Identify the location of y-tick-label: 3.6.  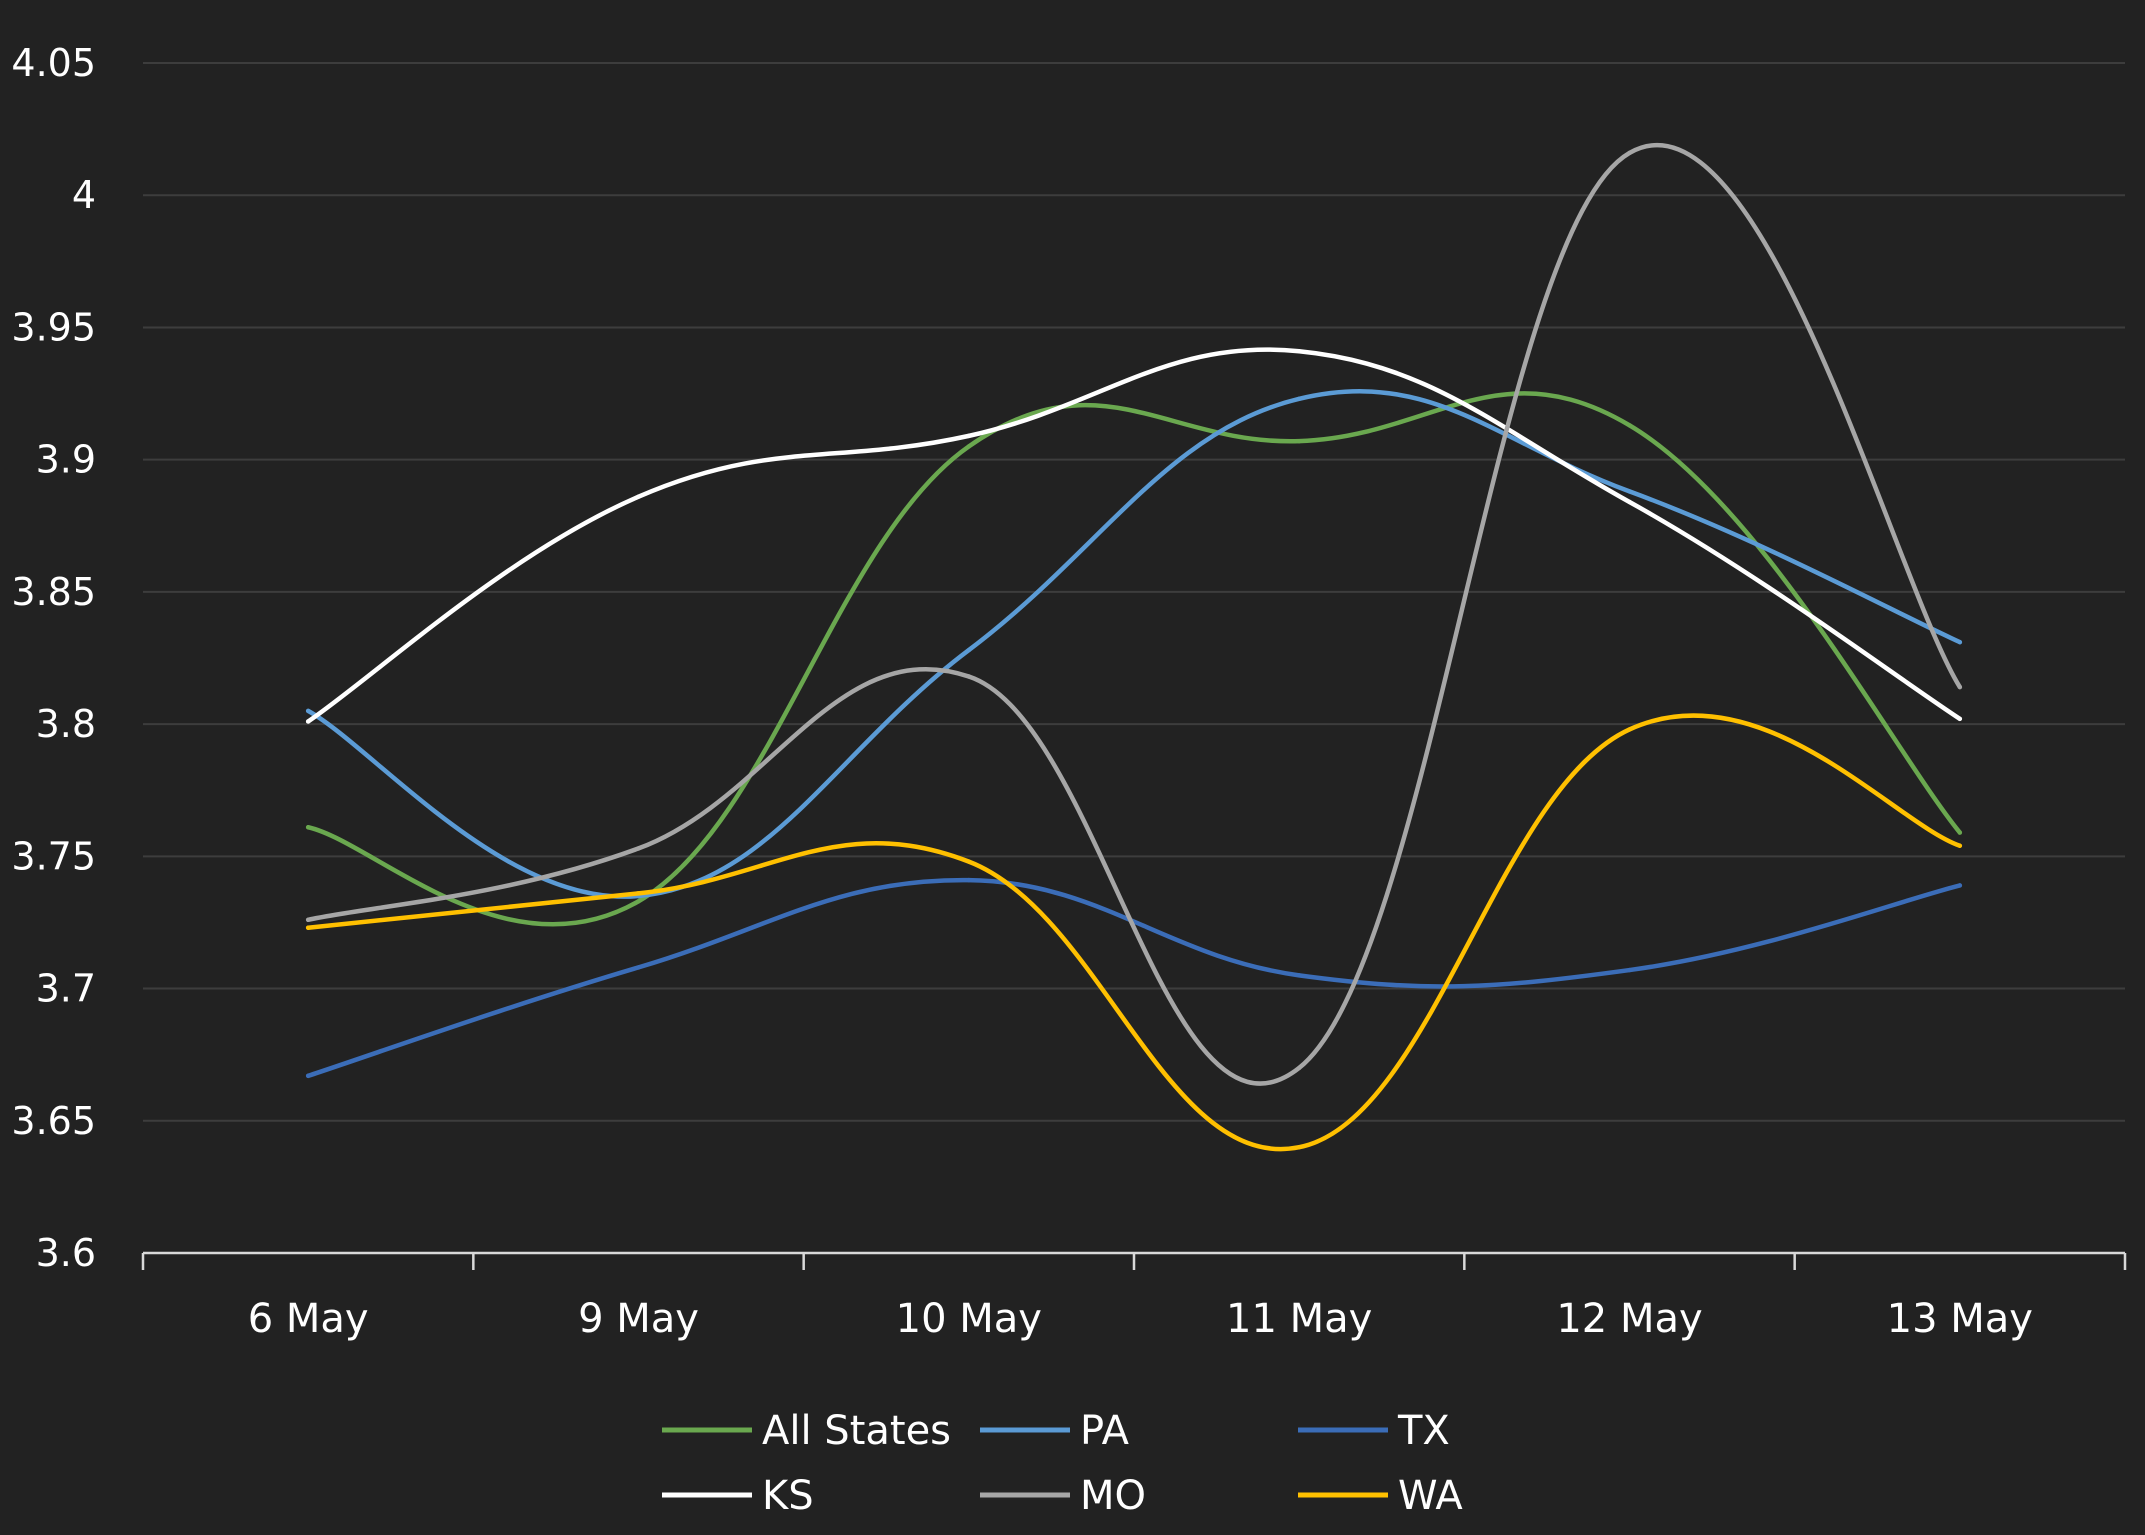
(66, 1253).